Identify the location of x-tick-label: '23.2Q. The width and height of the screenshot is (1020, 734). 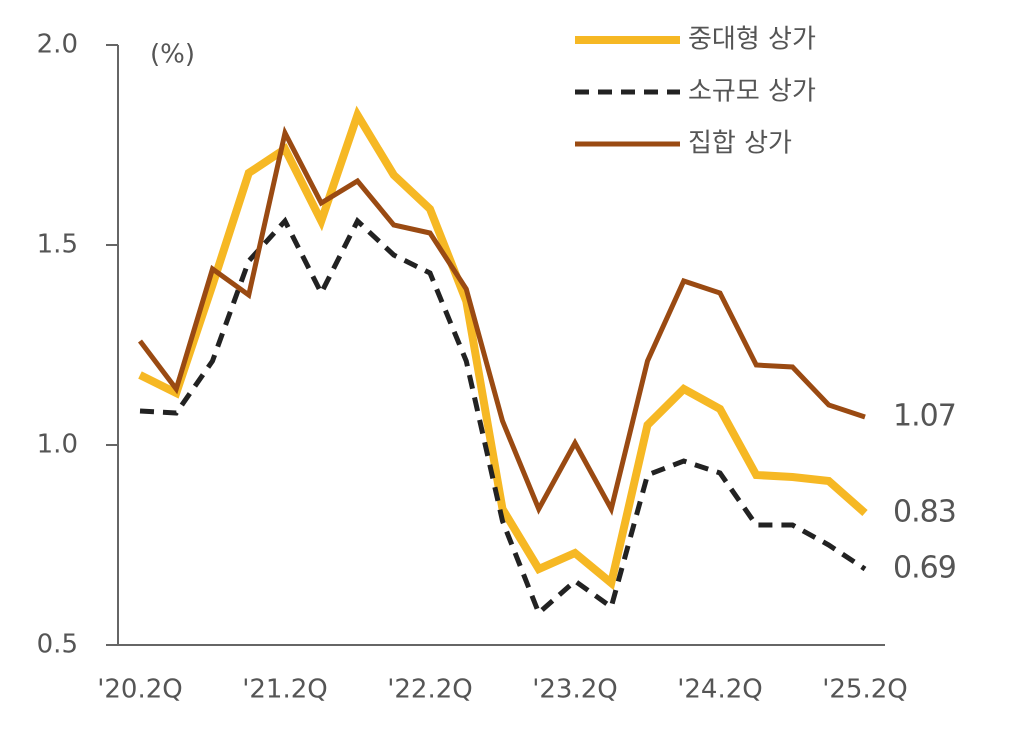
(575, 690).